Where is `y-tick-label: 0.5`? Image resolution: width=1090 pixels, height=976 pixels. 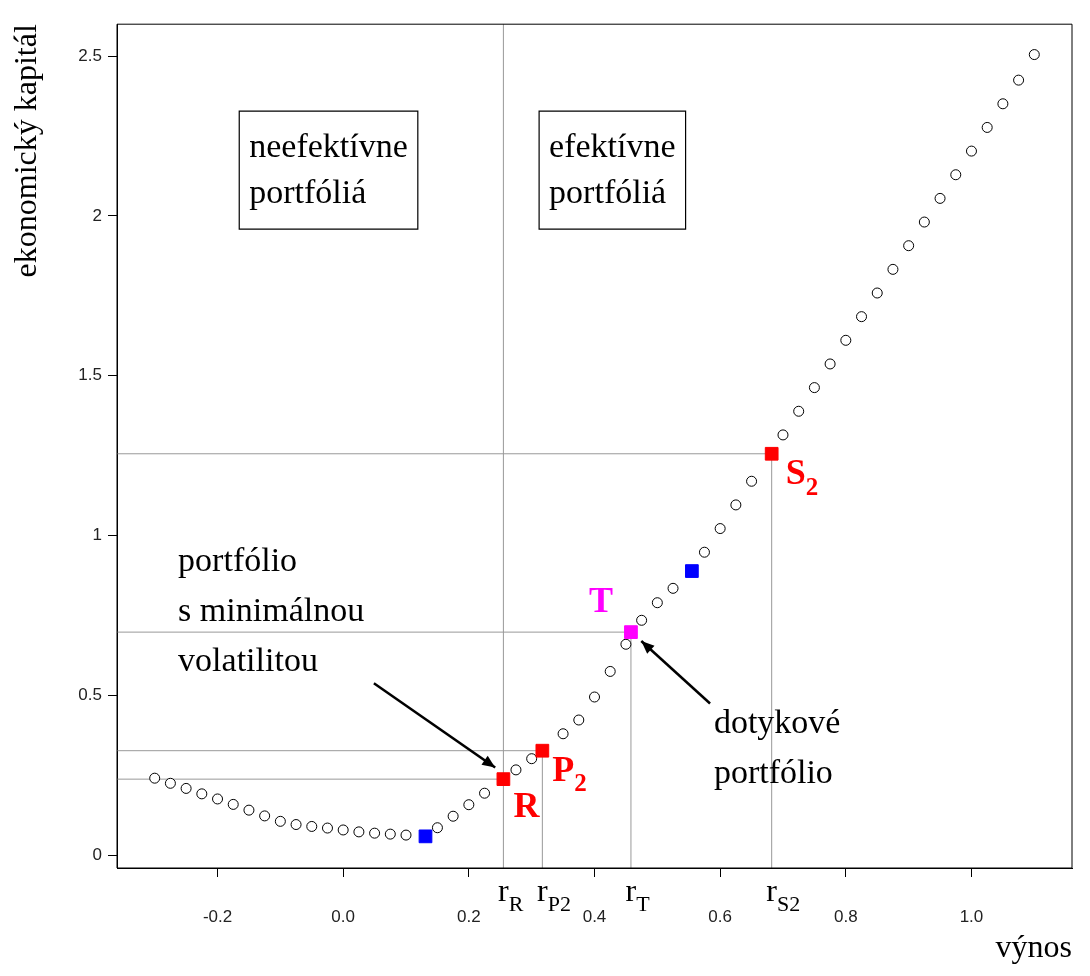 y-tick-label: 0.5 is located at coordinates (90, 695).